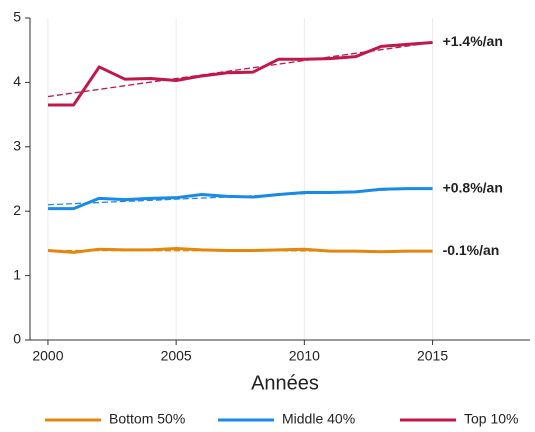 This screenshot has height=432, width=535. What do you see at coordinates (473, 187) in the screenshot?
I see `series-annotation: +0.8%/an` at bounding box center [473, 187].